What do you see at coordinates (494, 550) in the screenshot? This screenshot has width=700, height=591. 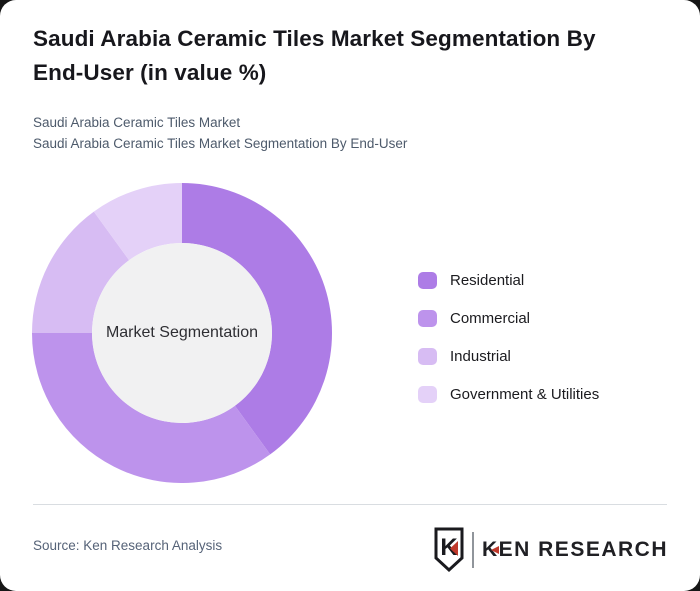 I see `logo-k-red-triangle-icon` at bounding box center [494, 550].